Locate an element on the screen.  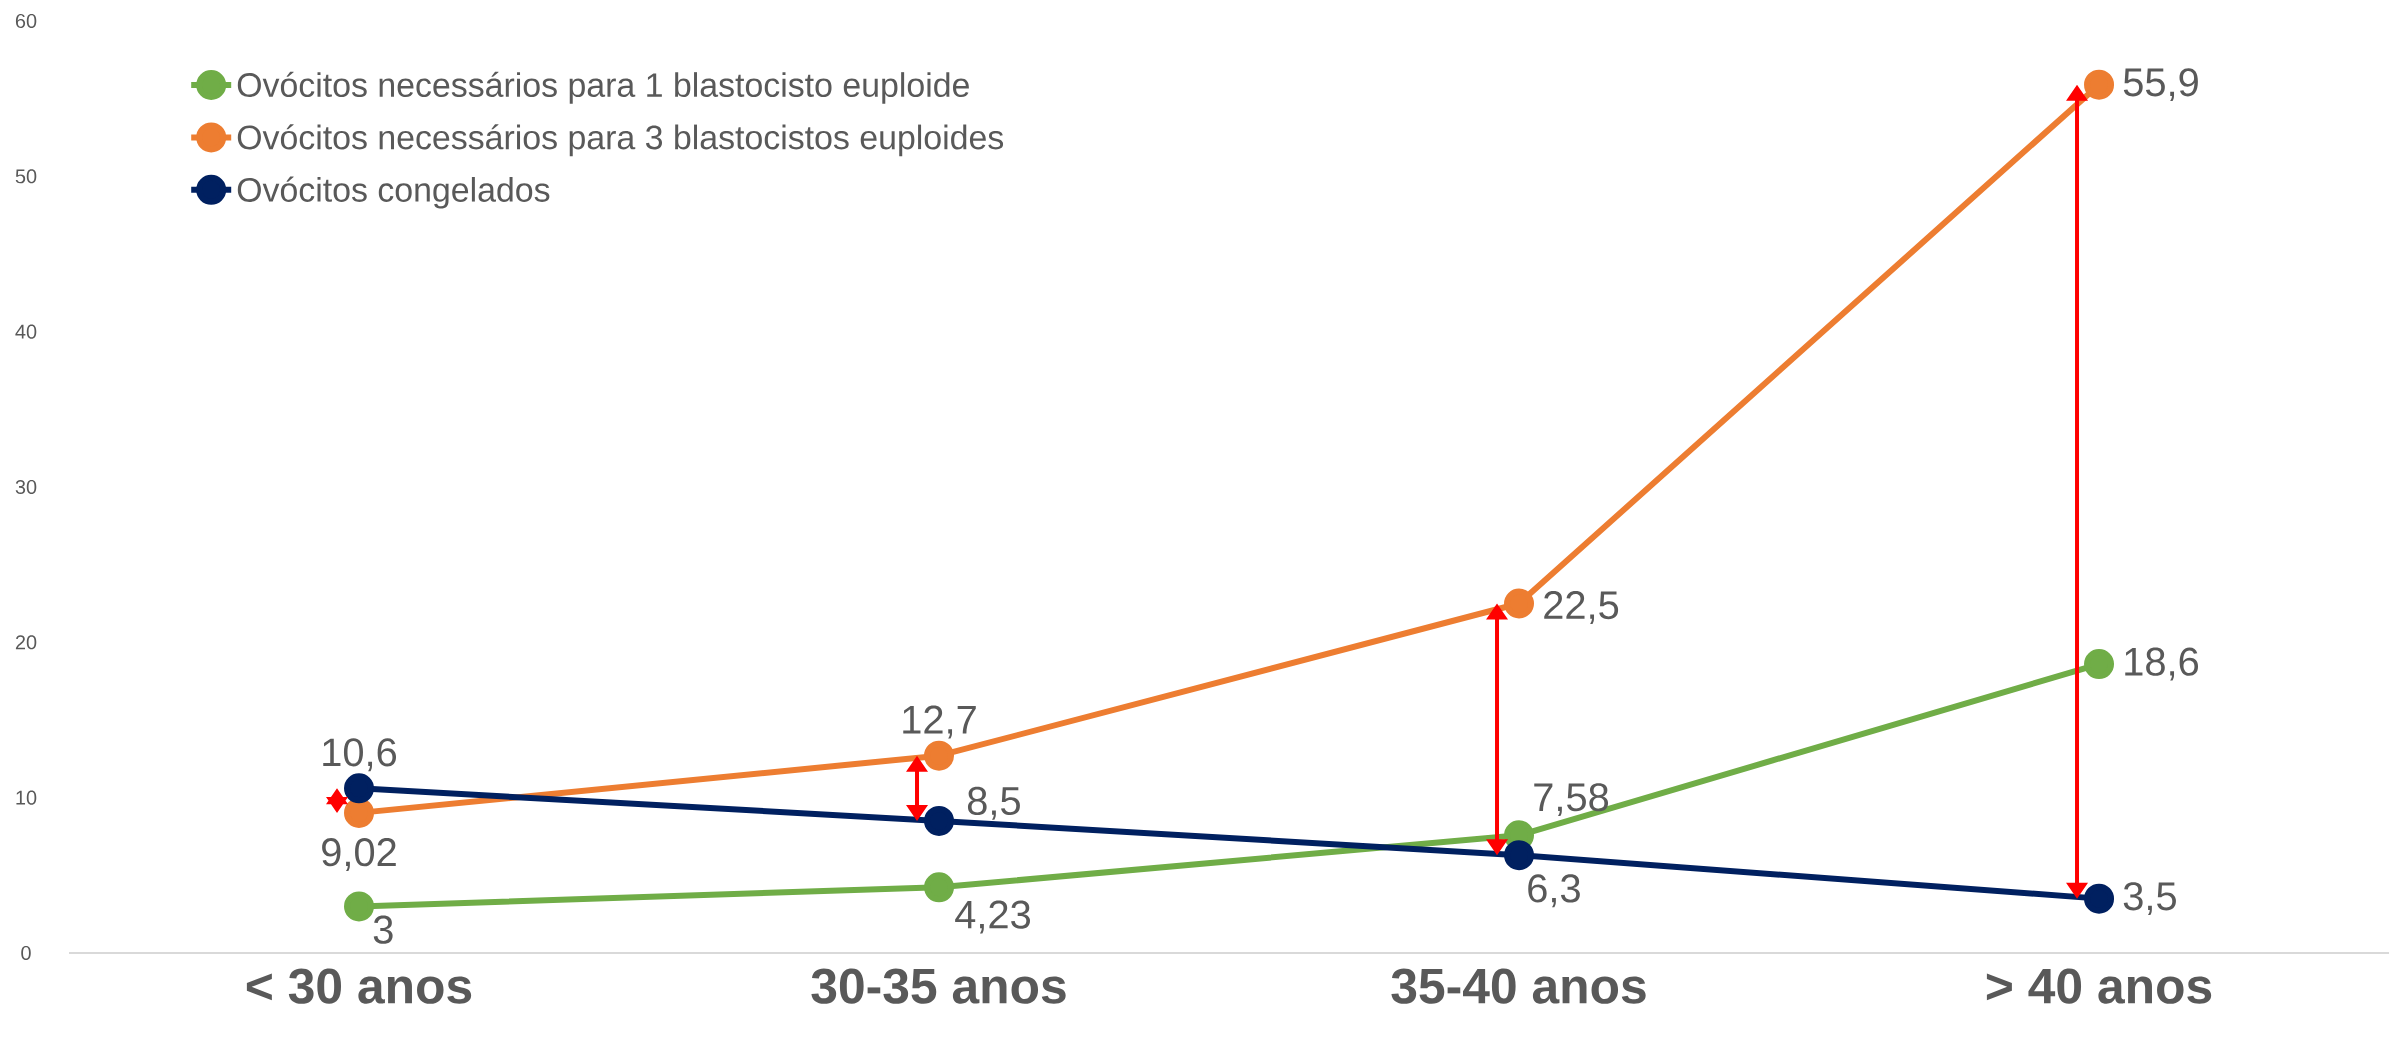
data-label: 9,02 is located at coordinates (359, 854).